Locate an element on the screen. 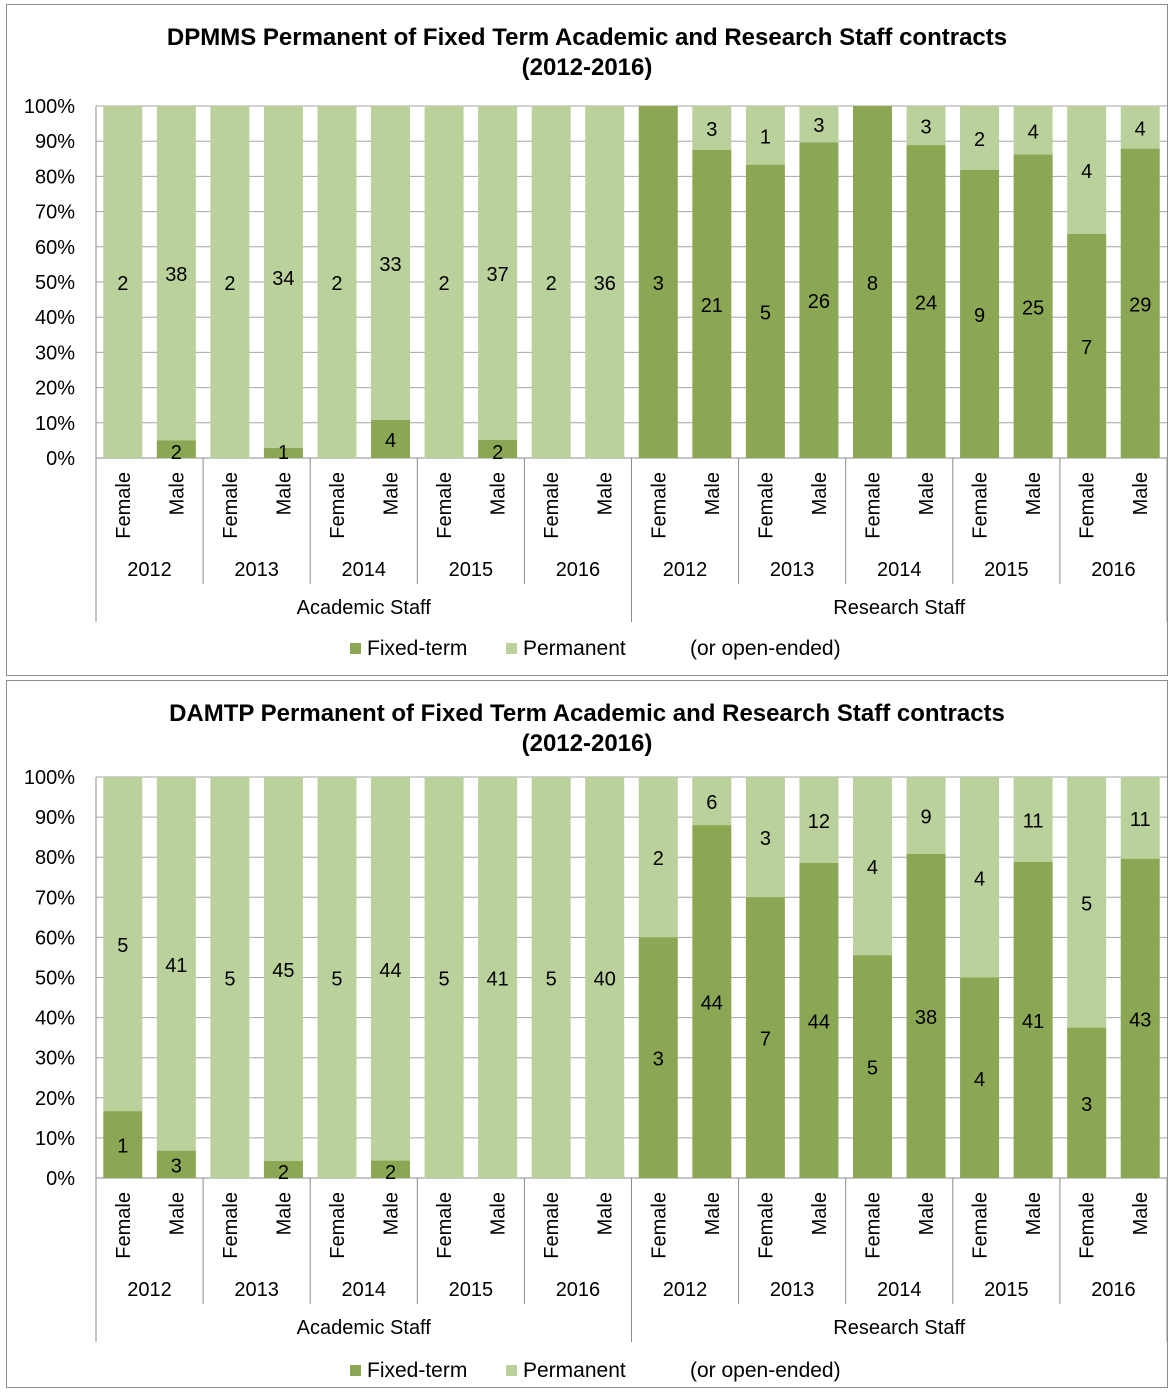 The height and width of the screenshot is (1392, 1174). legend-swatch-permanent is located at coordinates (511, 648).